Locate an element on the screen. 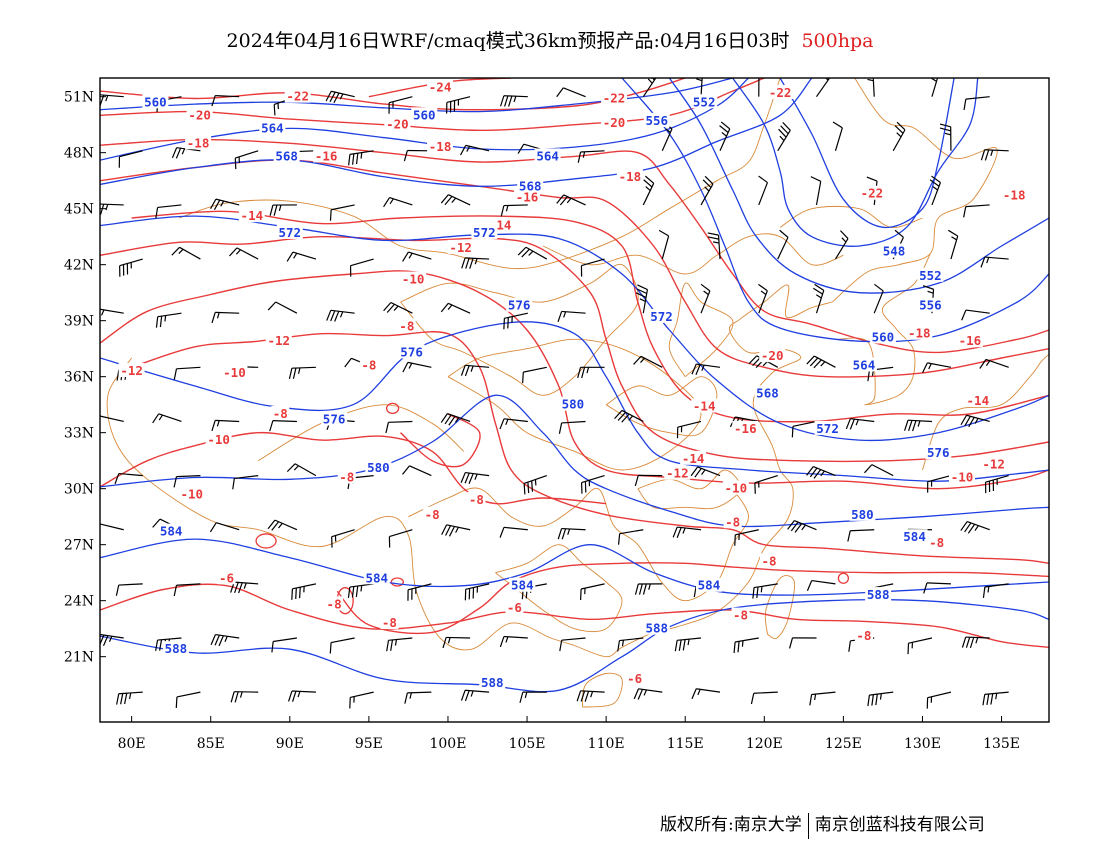 This screenshot has width=1100, height=850. height-isoline is located at coordinates (835, 210).